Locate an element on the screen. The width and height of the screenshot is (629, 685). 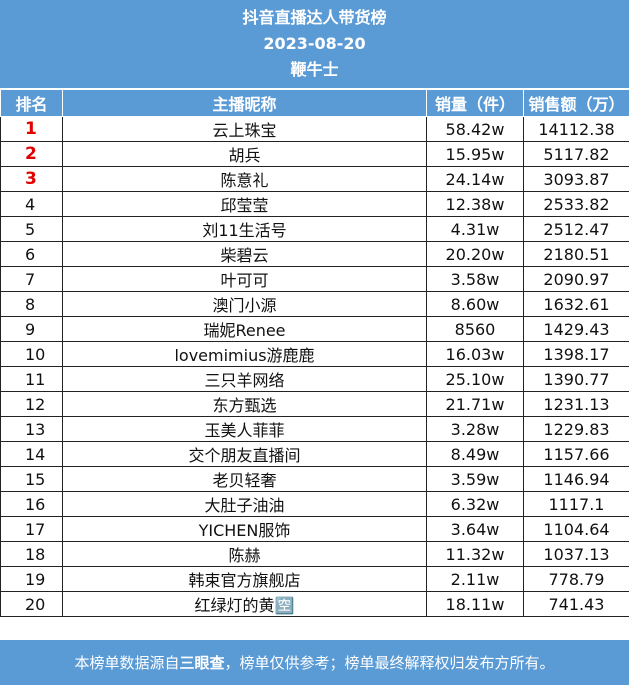
rank-cell: 7 is located at coordinates (31, 279).